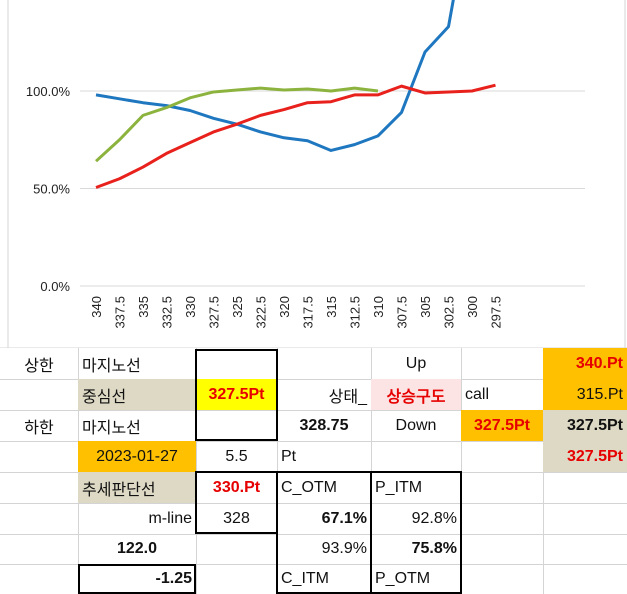 Image resolution: width=627 pixels, height=594 pixels. What do you see at coordinates (416, 394) in the screenshot?
I see `status-value: 상승구도` at bounding box center [416, 394].